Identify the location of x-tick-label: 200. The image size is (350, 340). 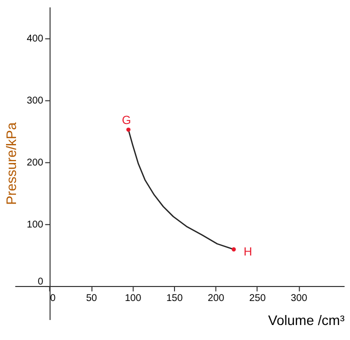
(216, 298).